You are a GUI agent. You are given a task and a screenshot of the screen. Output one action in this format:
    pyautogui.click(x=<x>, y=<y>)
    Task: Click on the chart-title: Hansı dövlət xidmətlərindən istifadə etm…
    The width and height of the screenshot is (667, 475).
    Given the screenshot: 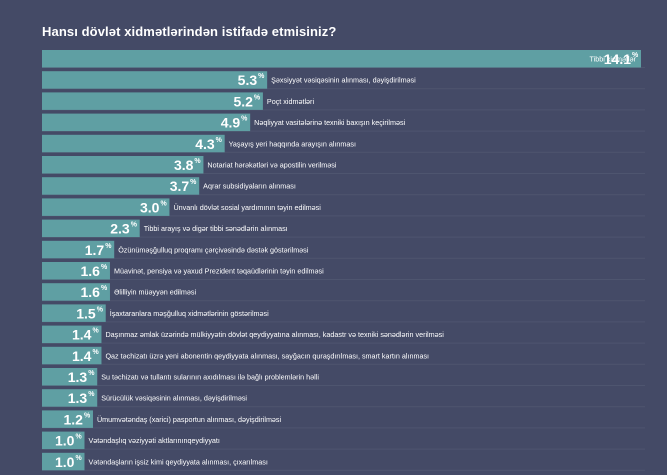 What is the action you would take?
    pyautogui.click(x=189, y=31)
    